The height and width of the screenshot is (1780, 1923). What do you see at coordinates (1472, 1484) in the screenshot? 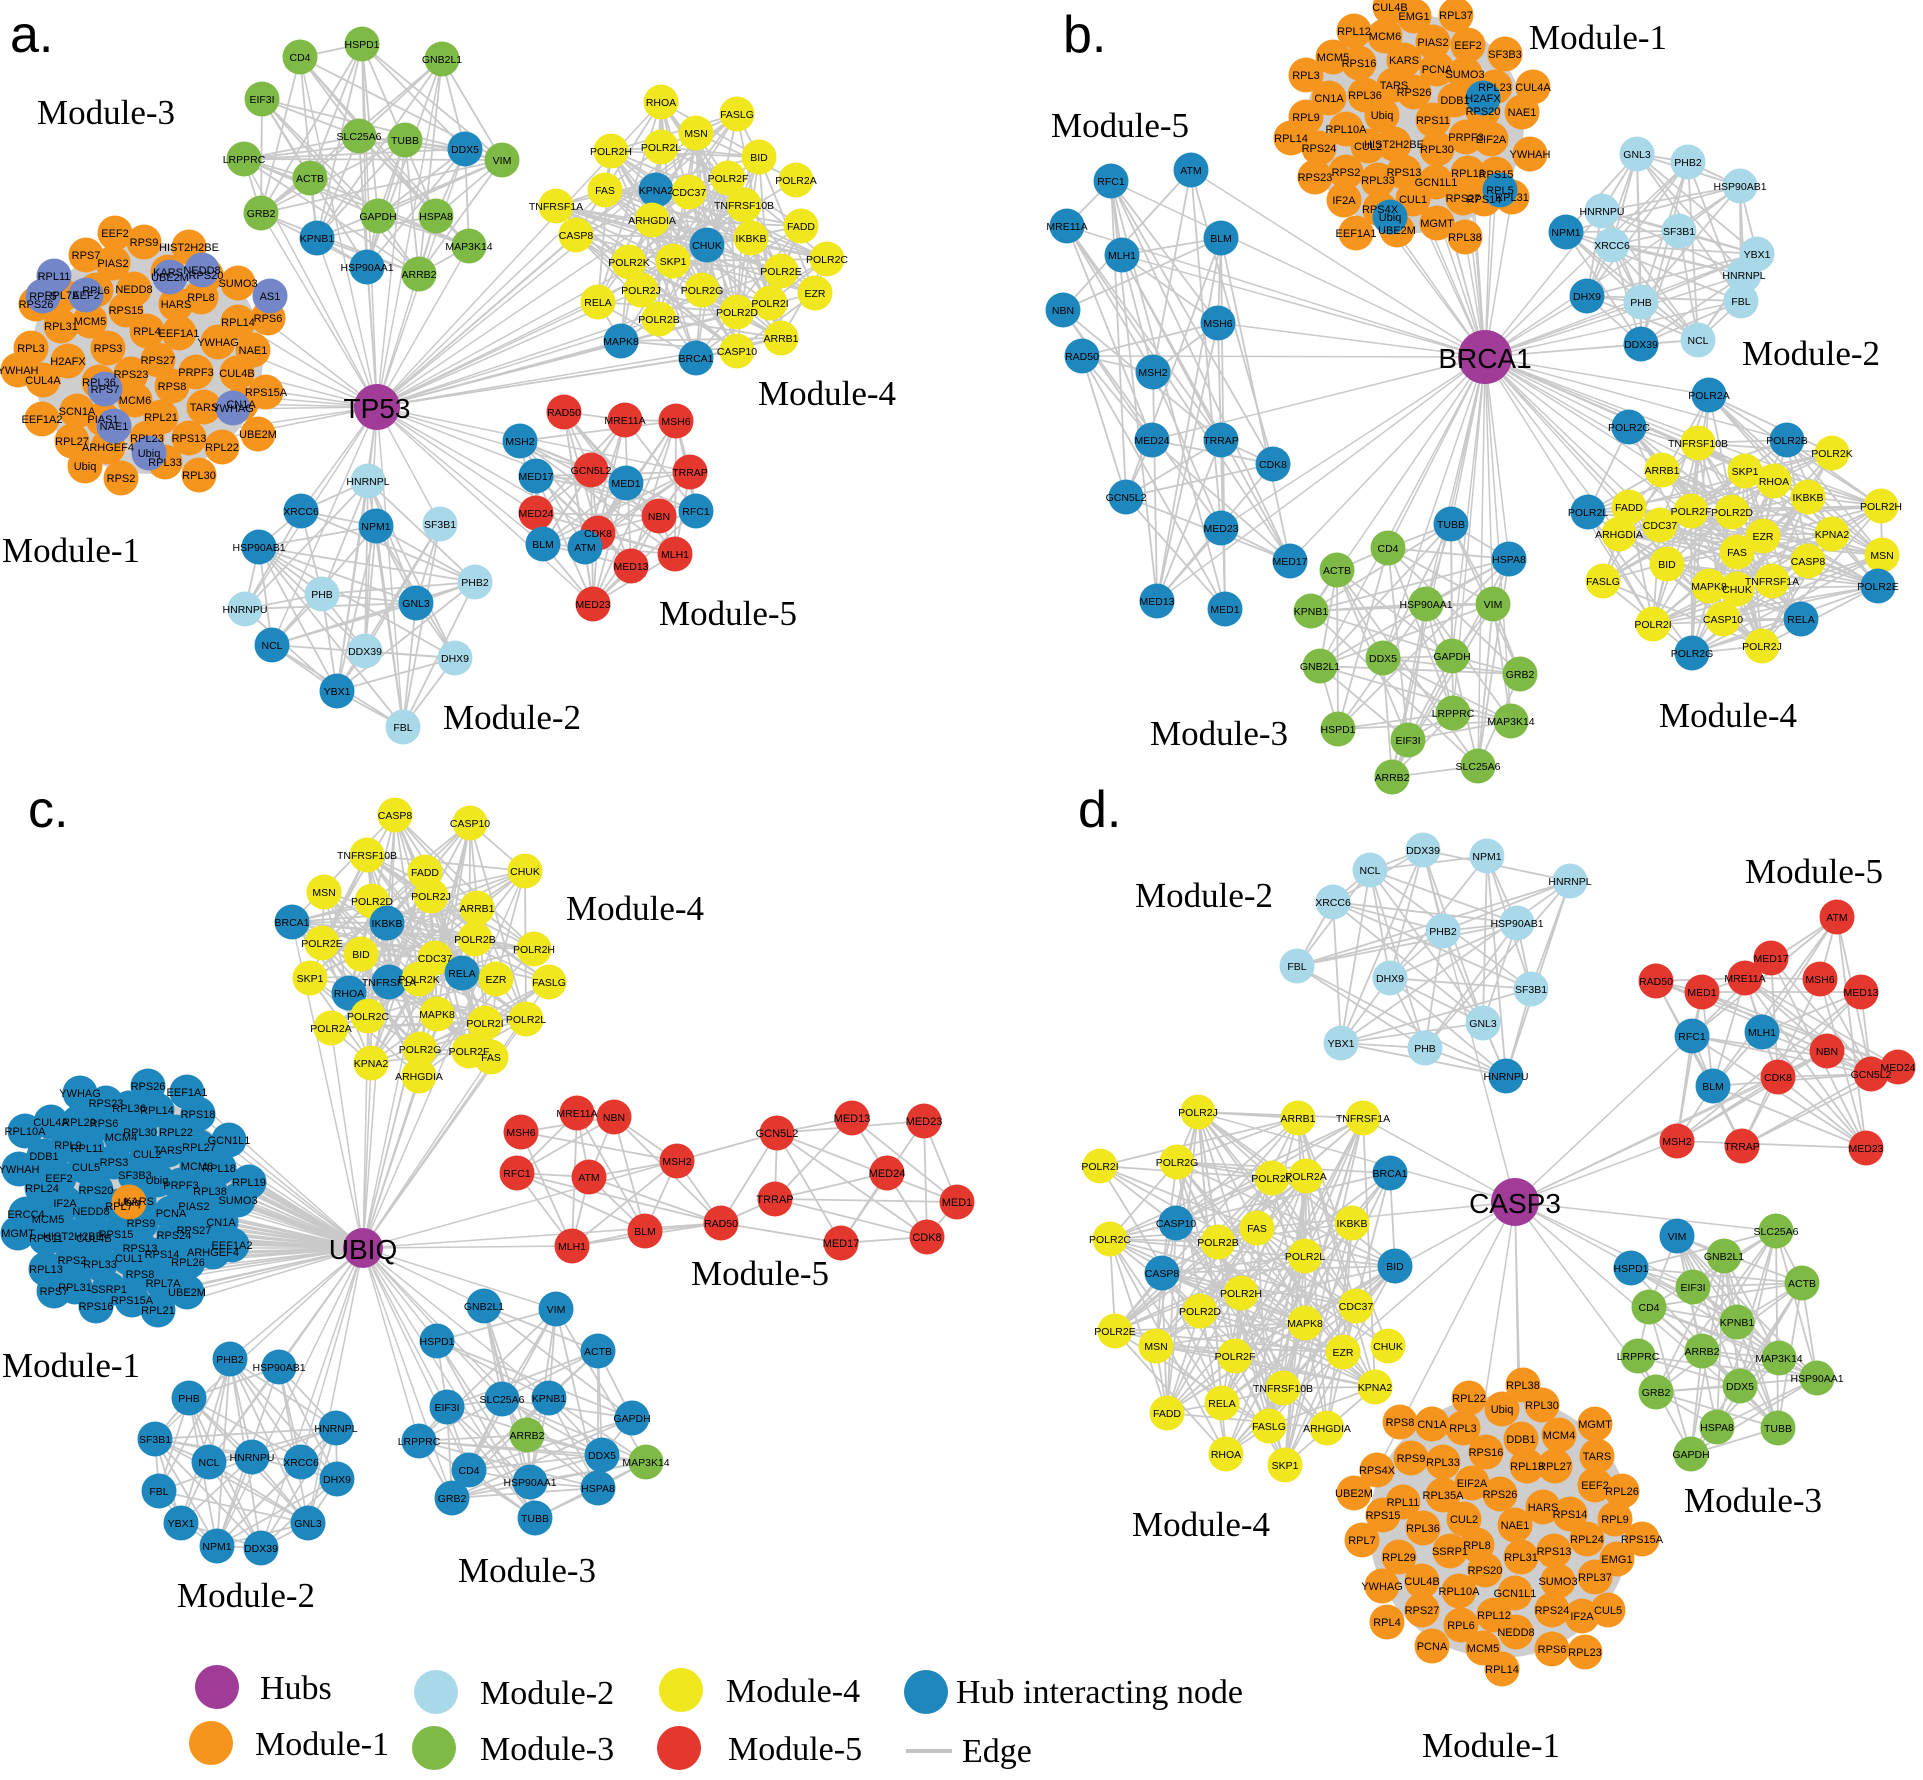
I see `svg-text: EIF2A` at bounding box center [1472, 1484].